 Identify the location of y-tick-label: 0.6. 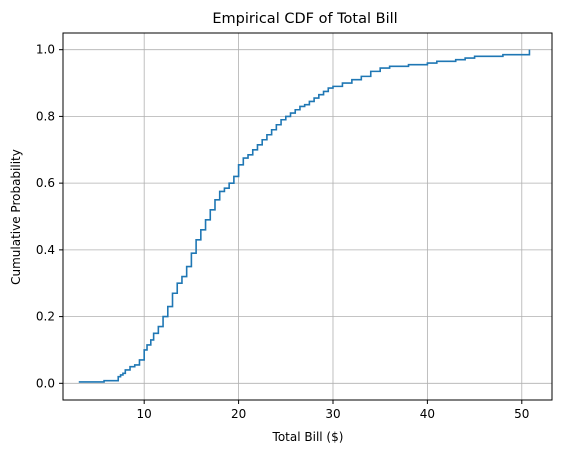
(45, 183).